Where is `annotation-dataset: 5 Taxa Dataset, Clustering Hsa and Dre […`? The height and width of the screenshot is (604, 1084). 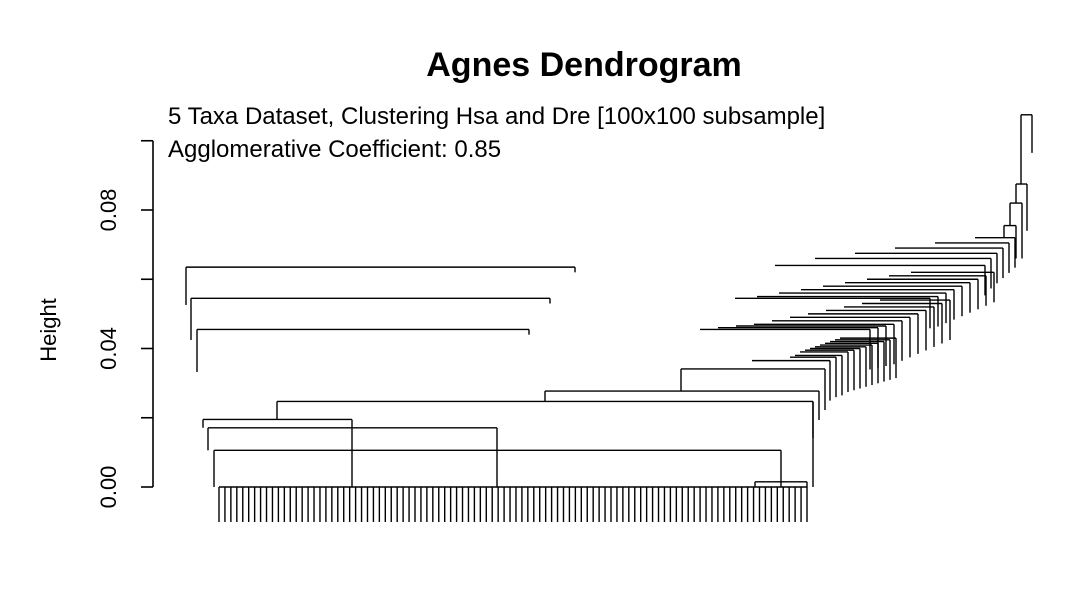 annotation-dataset: 5 Taxa Dataset, Clustering Hsa and Dre [… is located at coordinates (496, 116).